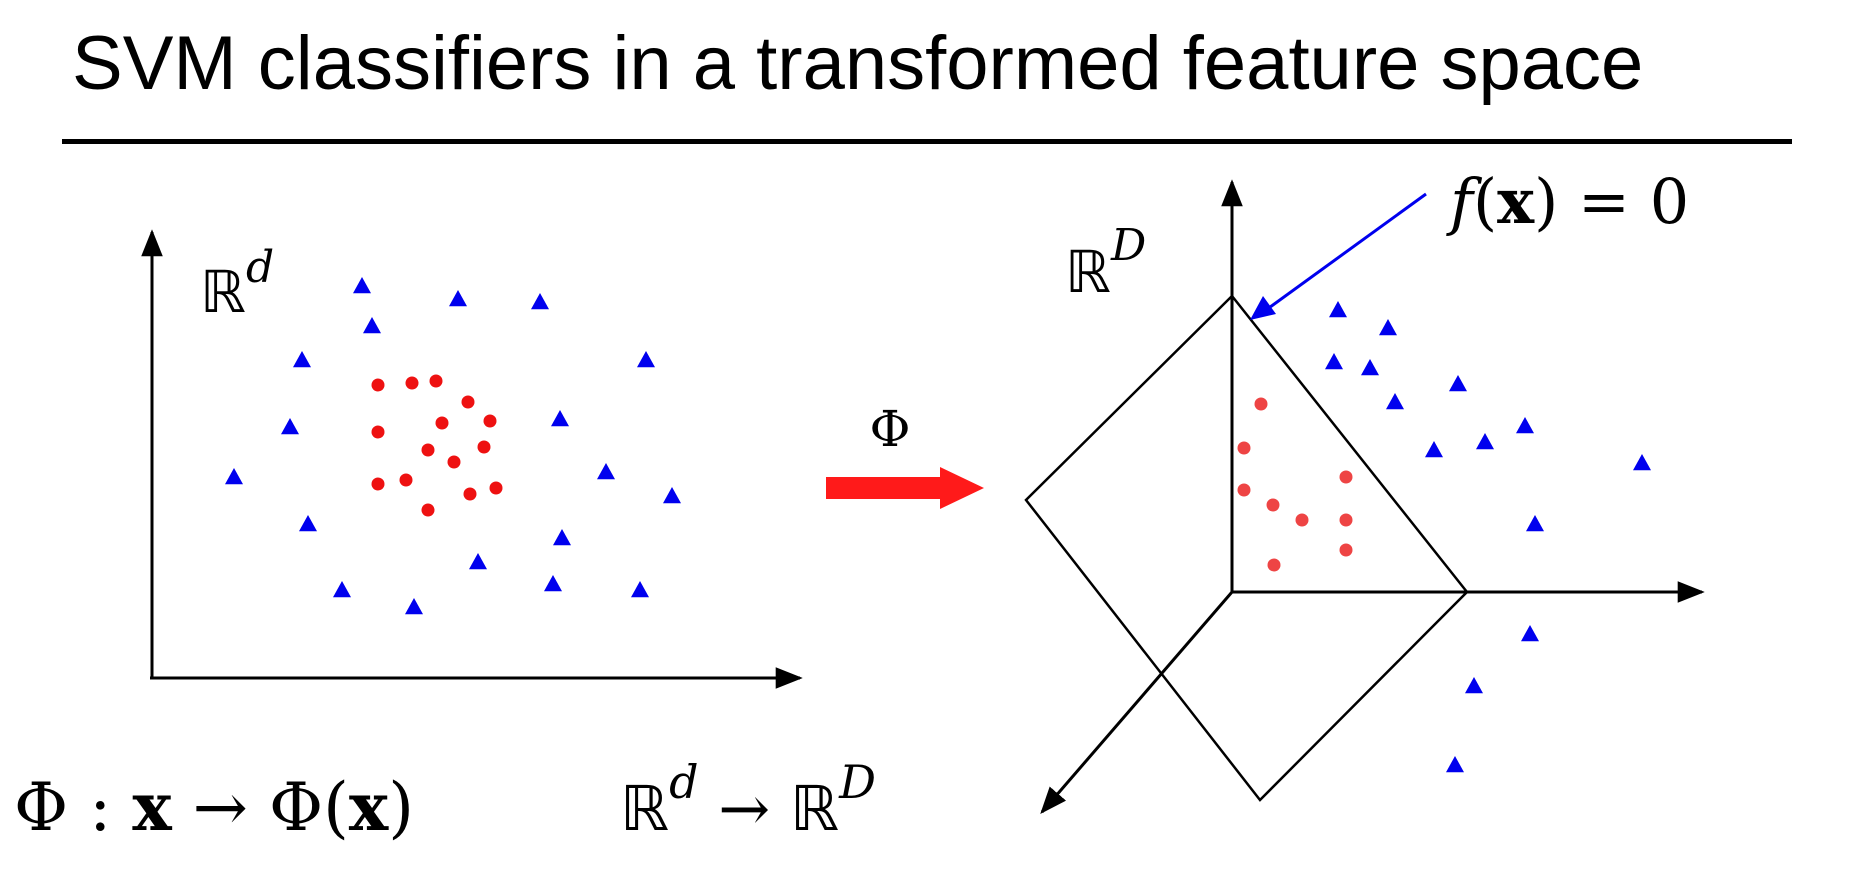 The width and height of the screenshot is (1854, 878). I want to click on boundary-pointer-arrow, so click(1338, 256).